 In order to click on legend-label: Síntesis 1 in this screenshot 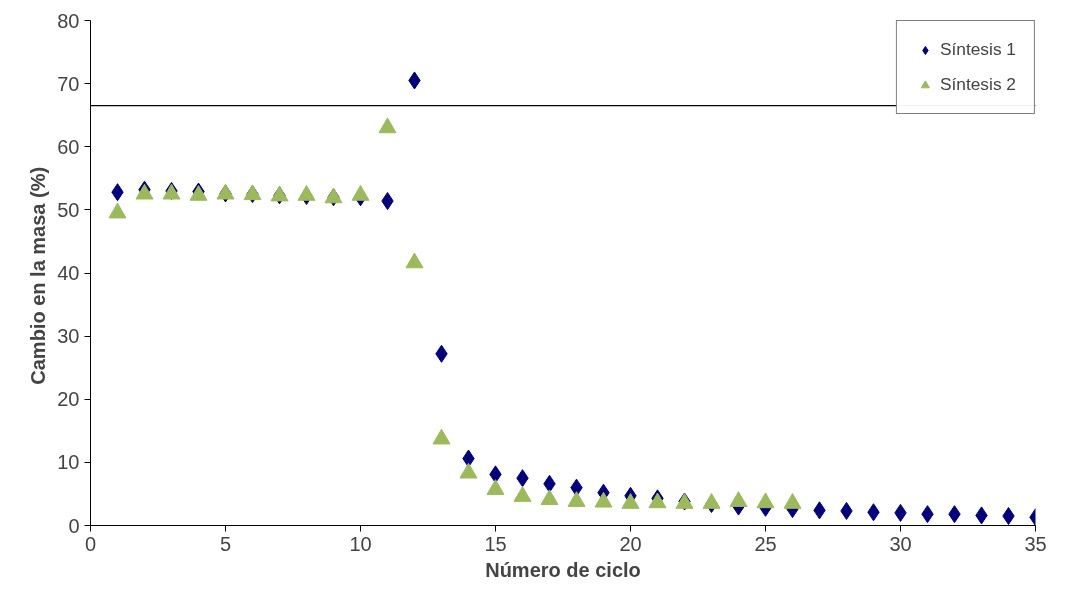, I will do `click(977, 49)`.